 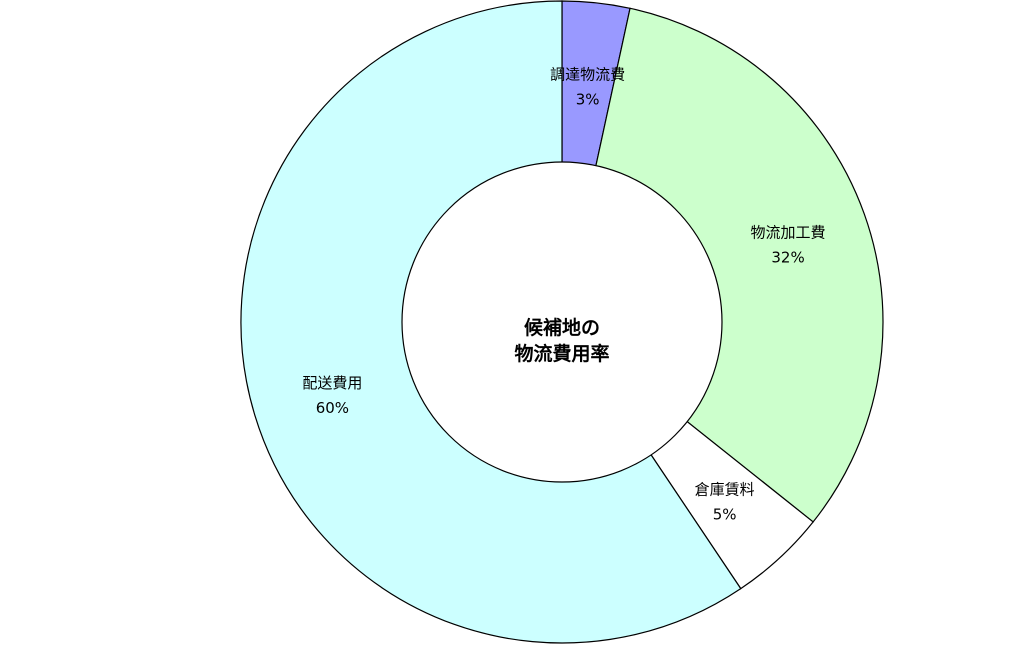 What do you see at coordinates (588, 99) in the screenshot?
I see `slice-percent-label: 3%` at bounding box center [588, 99].